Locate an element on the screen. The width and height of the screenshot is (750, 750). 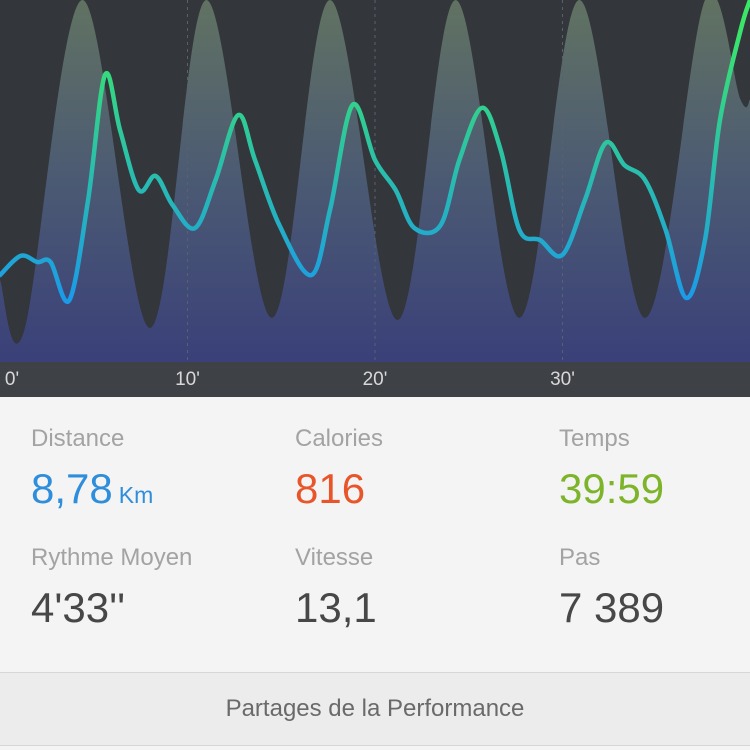
stat-label: Pas is located at coordinates (580, 557).